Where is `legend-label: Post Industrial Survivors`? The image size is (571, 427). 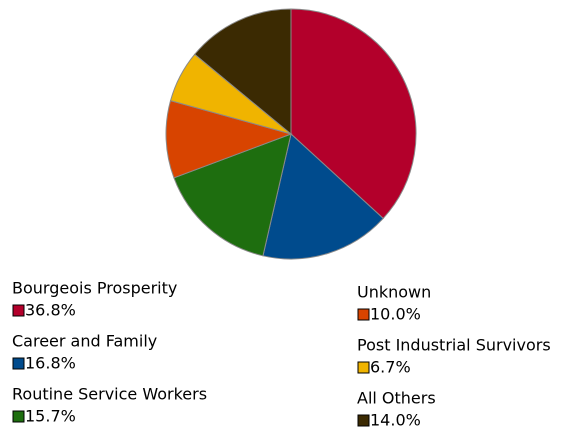
legend-label: Post Industrial Survivors is located at coordinates (454, 345).